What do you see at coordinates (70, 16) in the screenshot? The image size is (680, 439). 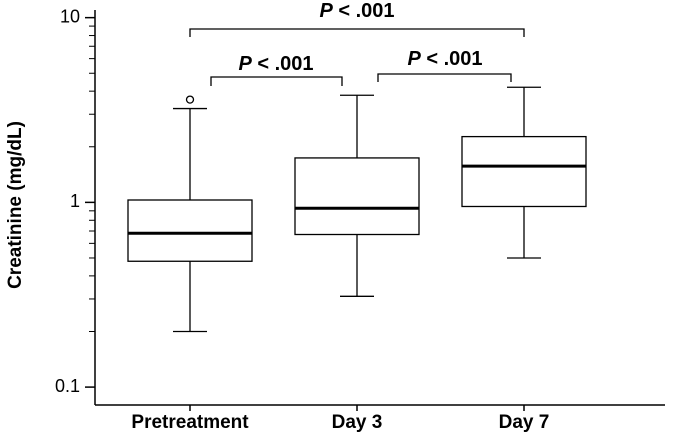 I see `y-tick-label: 10` at bounding box center [70, 16].